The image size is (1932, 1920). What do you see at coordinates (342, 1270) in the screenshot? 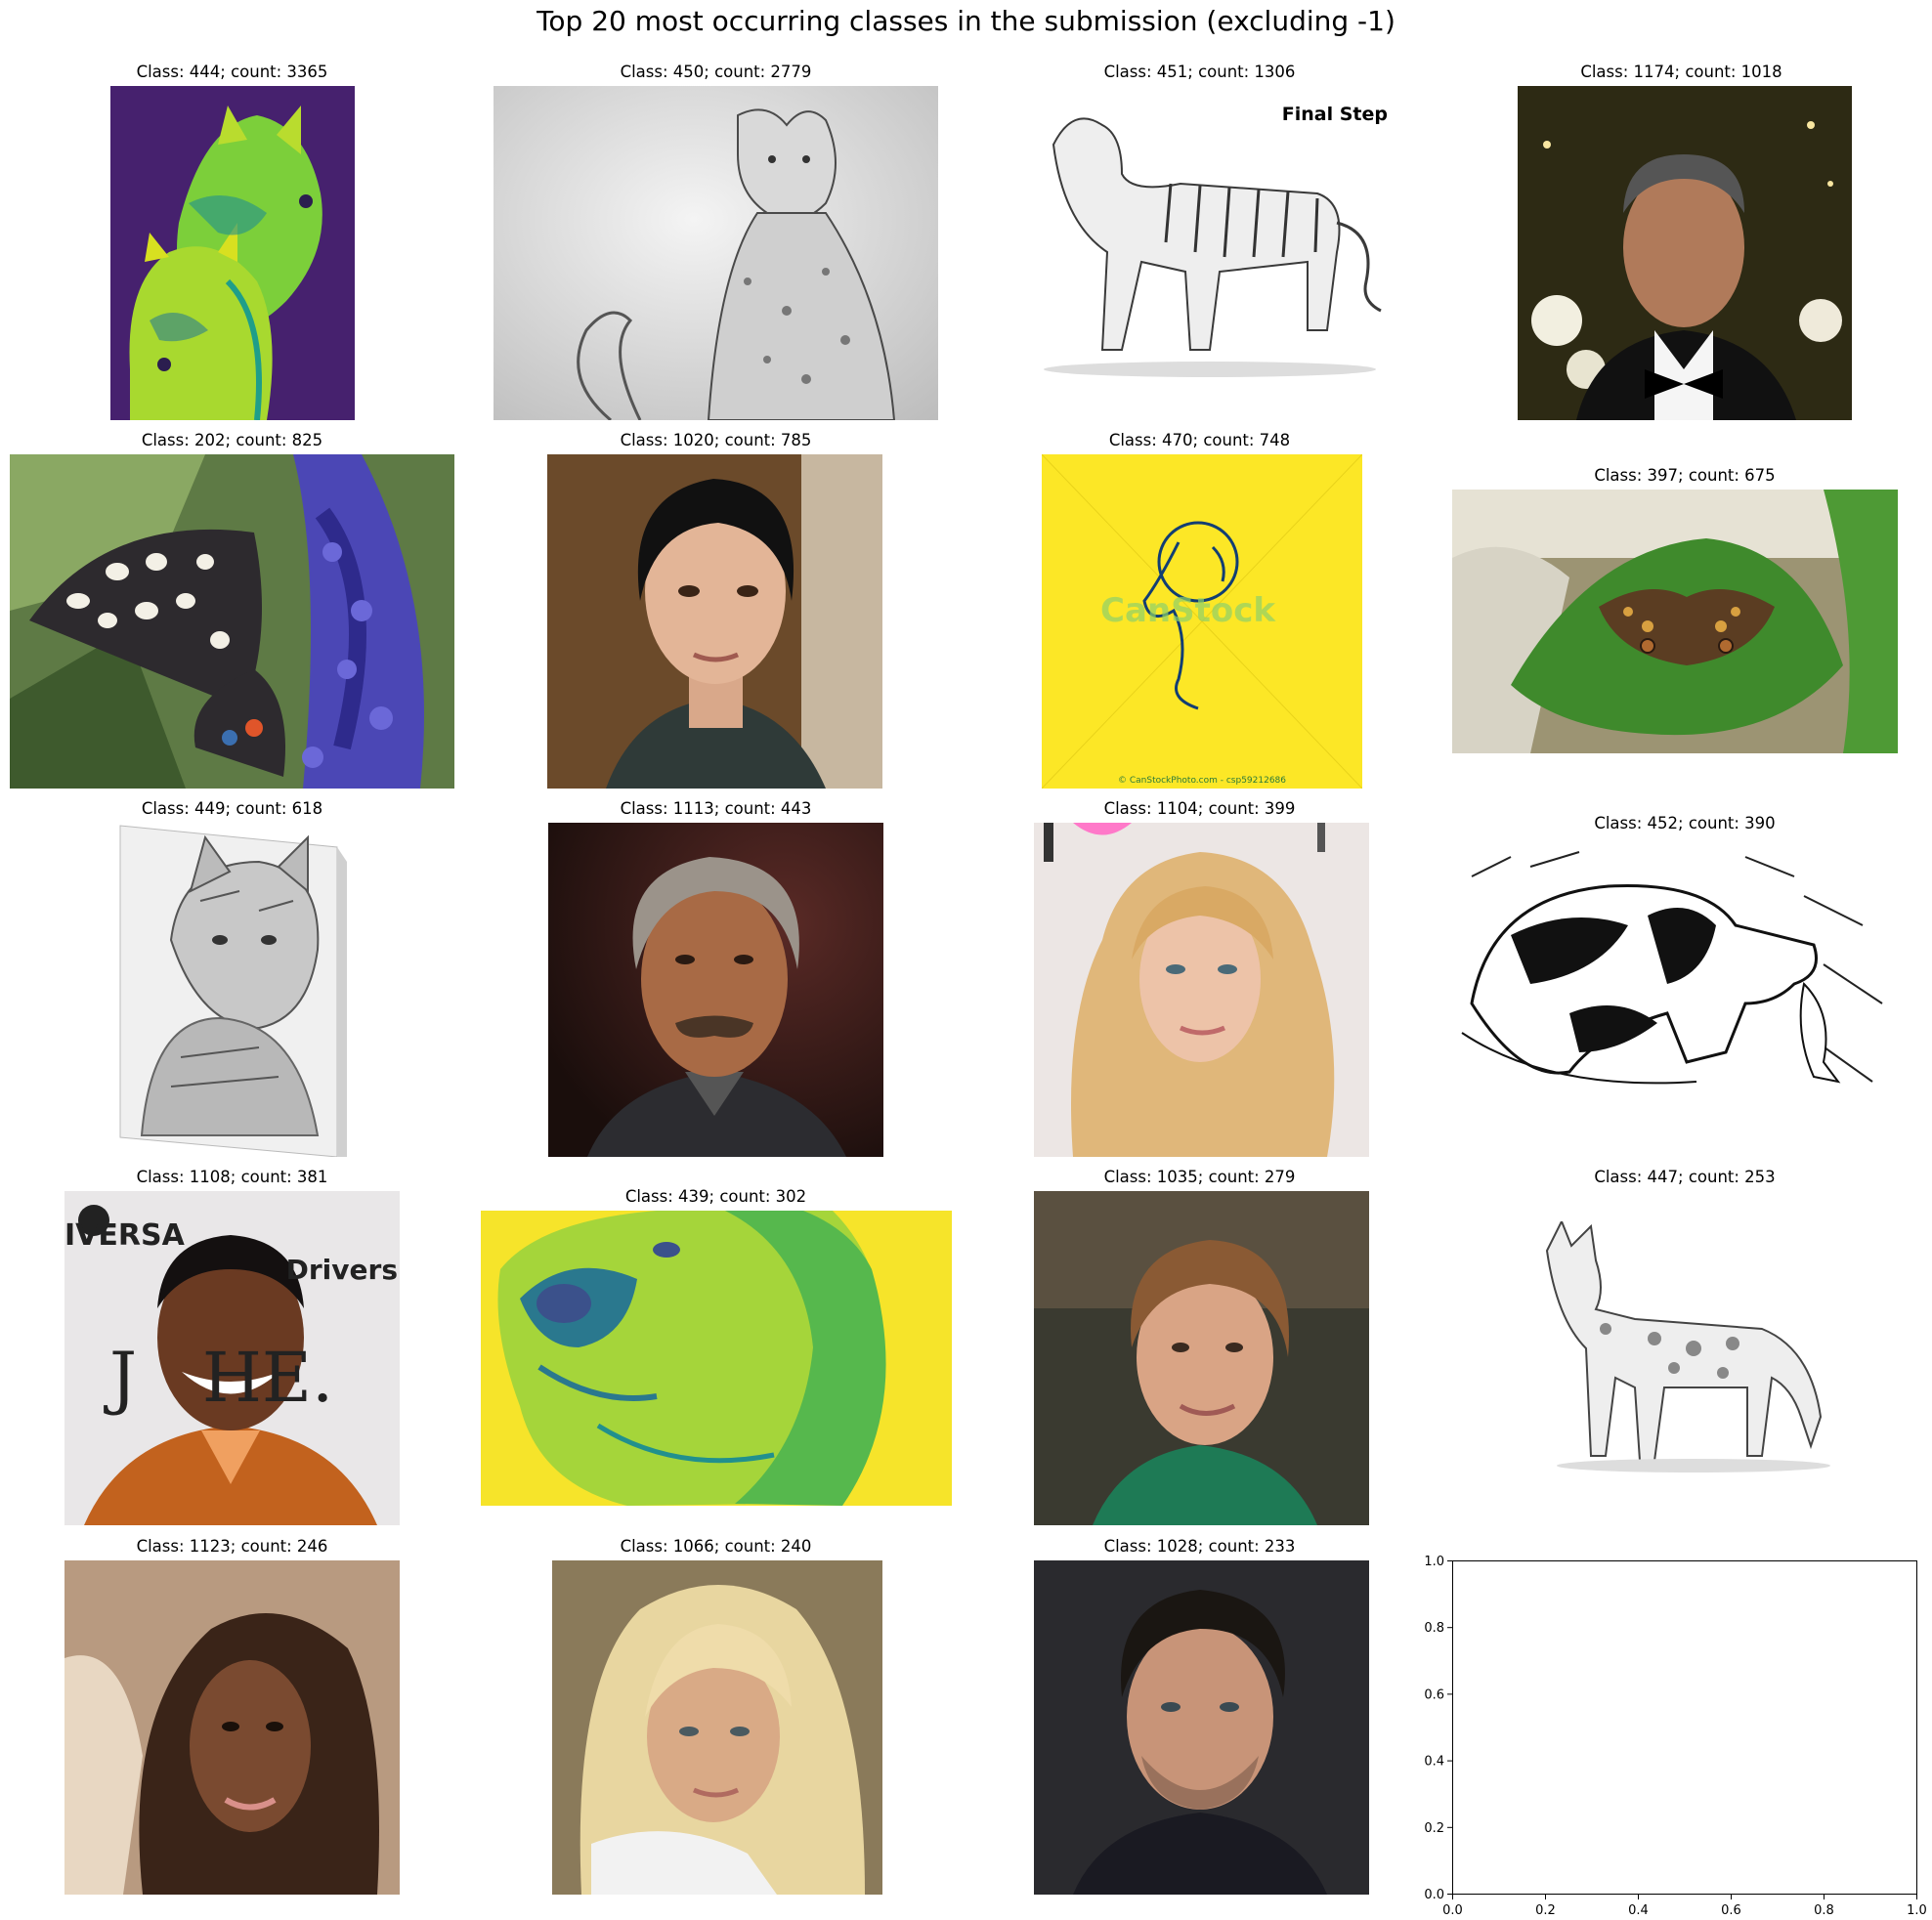
I see `backdrop-text: Drivers` at bounding box center [342, 1270].